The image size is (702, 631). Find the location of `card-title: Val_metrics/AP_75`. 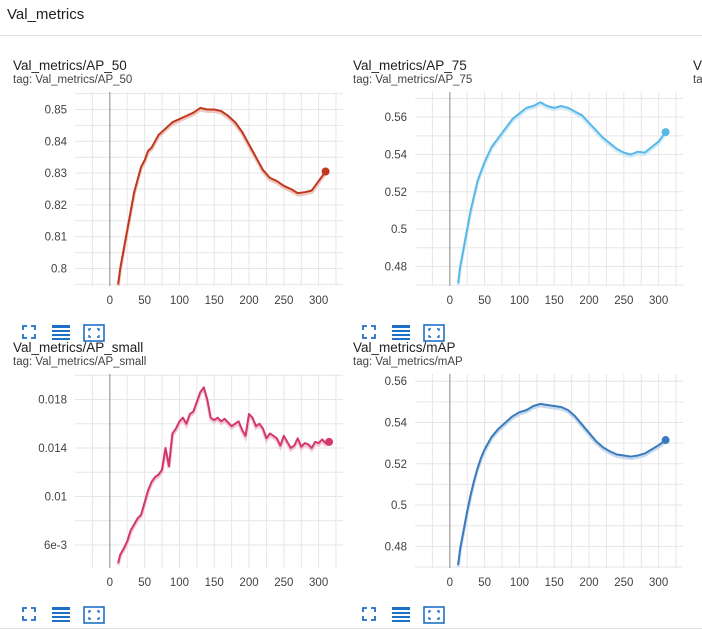

card-title: Val_metrics/AP_75 is located at coordinates (410, 65).